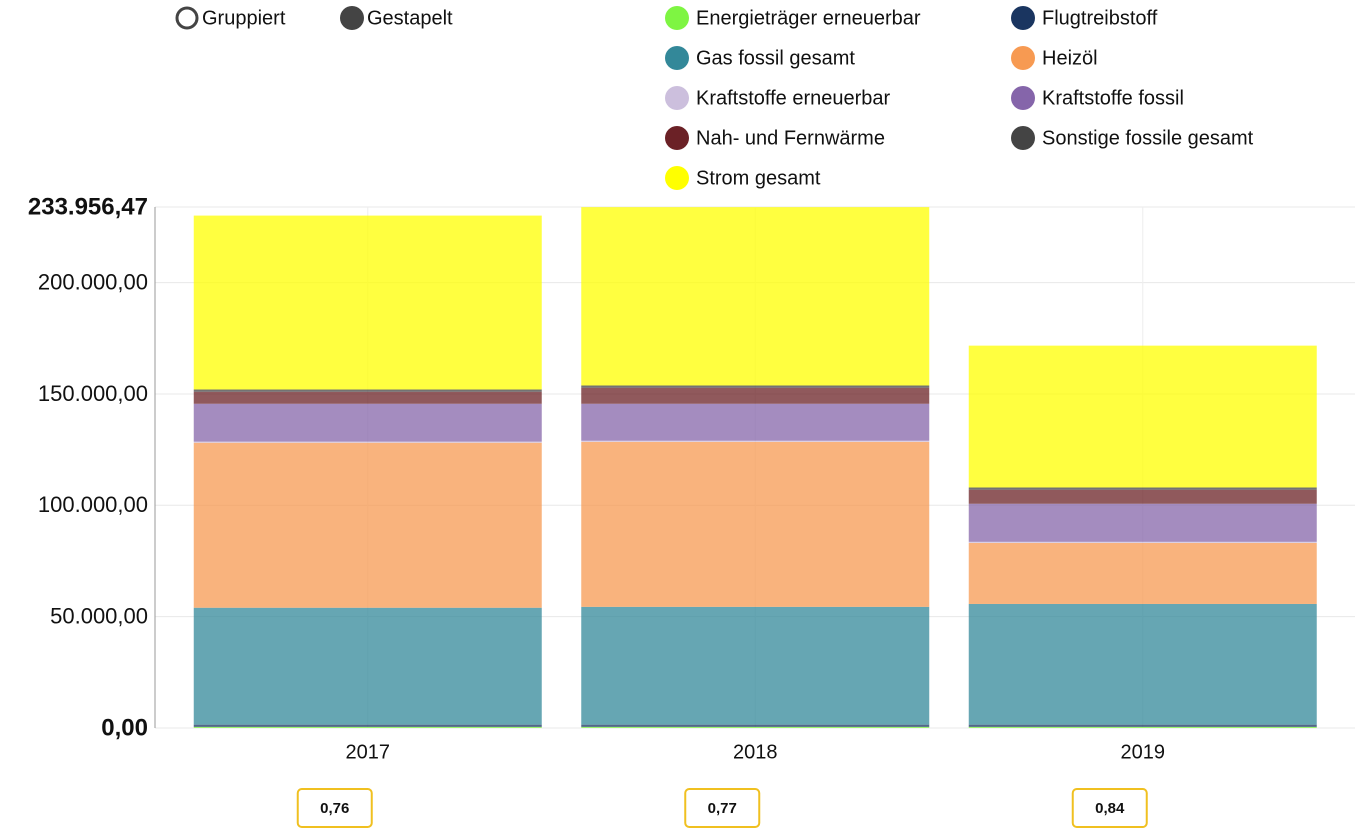 The image size is (1364, 829). Describe the element at coordinates (88, 206) in the screenshot. I see `y-tick-label: 233.956,47` at that location.